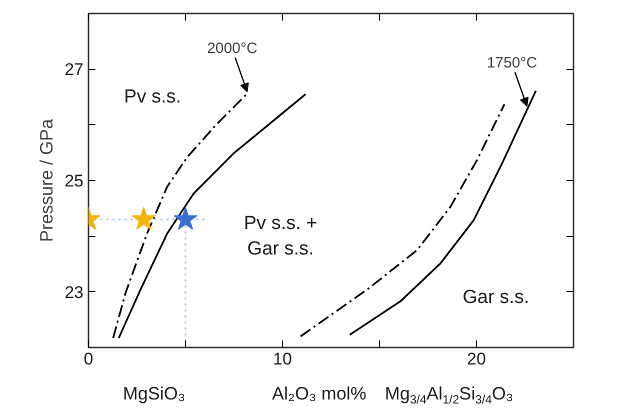 This screenshot has height=408, width=638. What do you see at coordinates (496, 297) in the screenshot?
I see `annotation: Gar s.s.` at bounding box center [496, 297].